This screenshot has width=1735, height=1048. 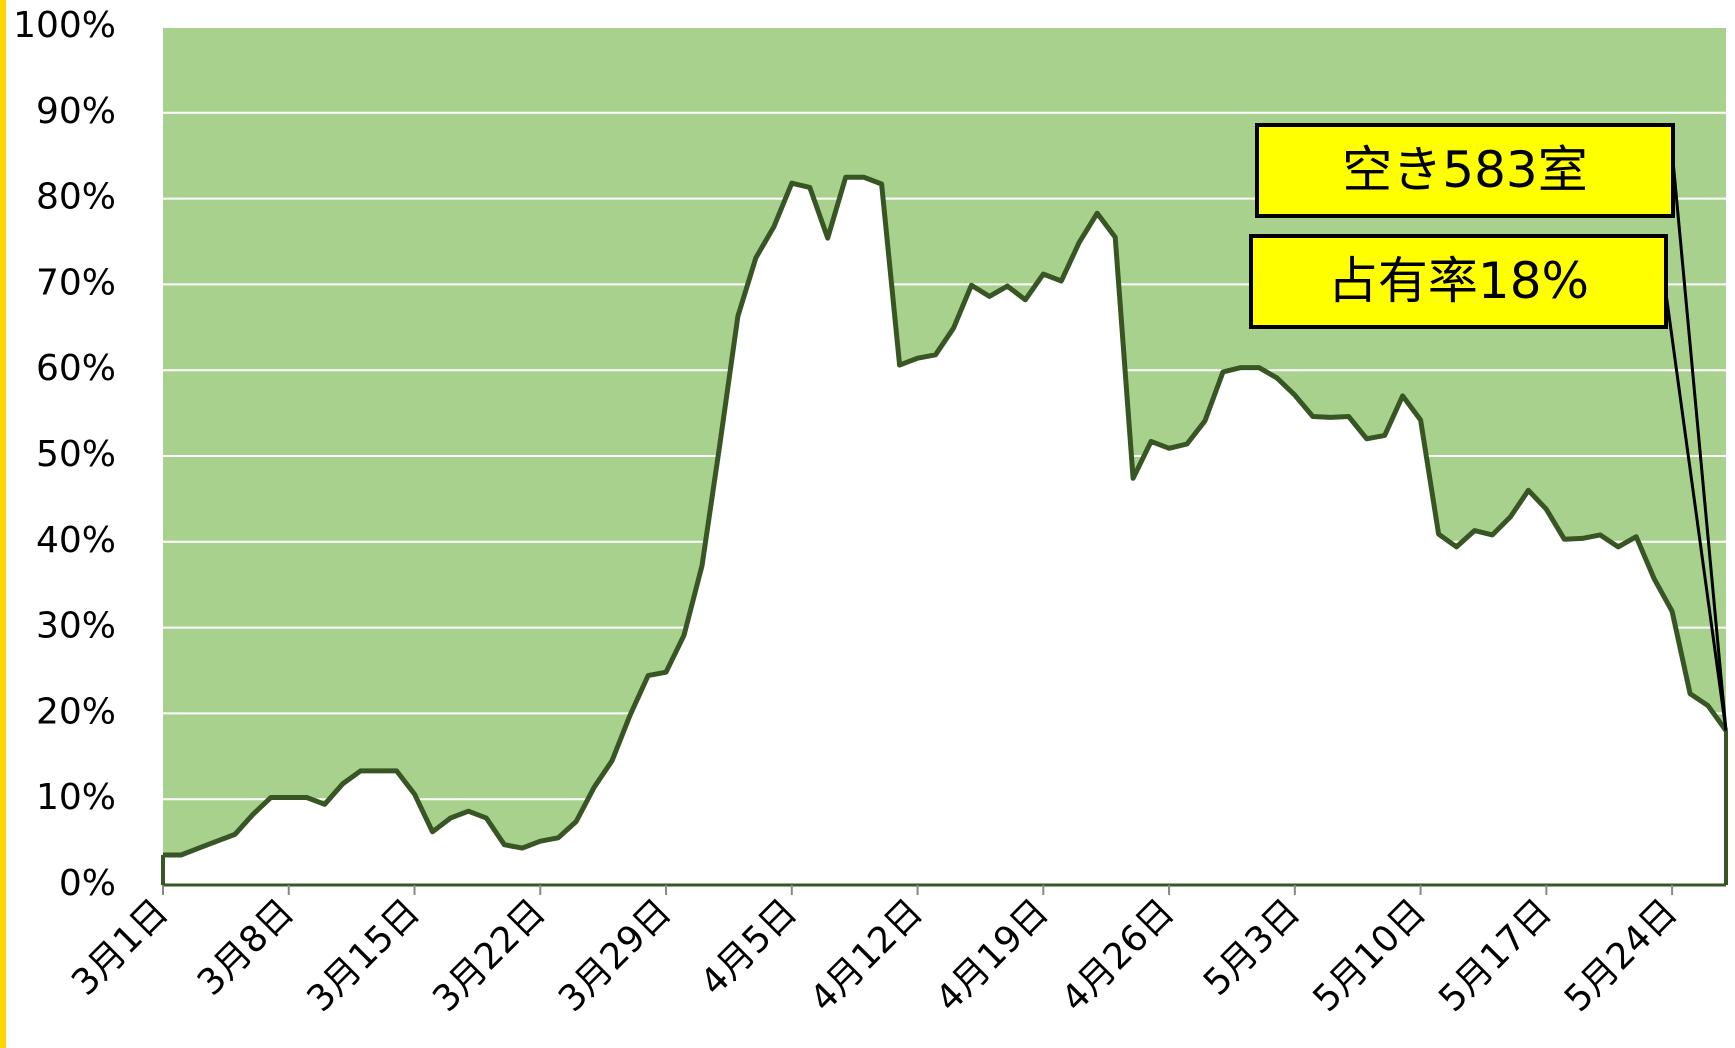 I want to click on x-tick-label: 5月24日, so click(x=1621, y=955).